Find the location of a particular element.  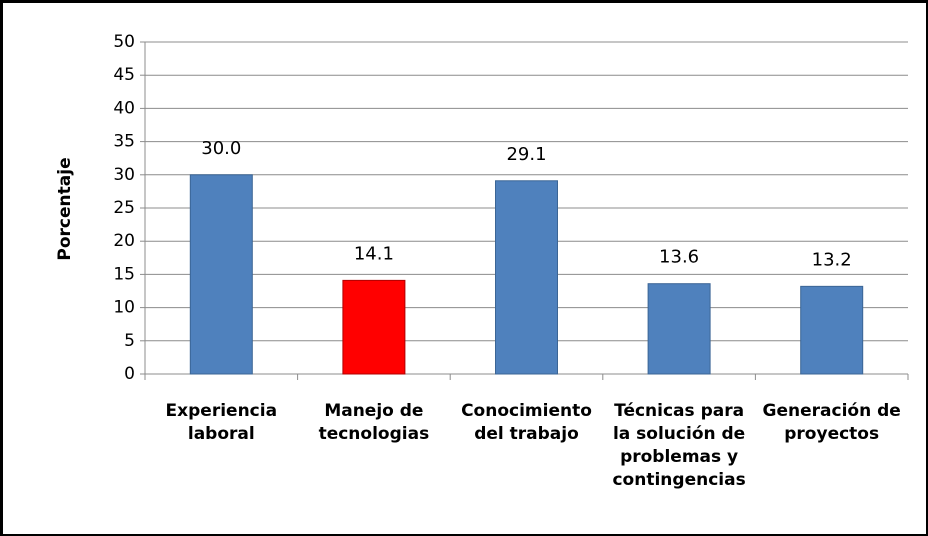

y-tick-label: 10 is located at coordinates (124, 308).